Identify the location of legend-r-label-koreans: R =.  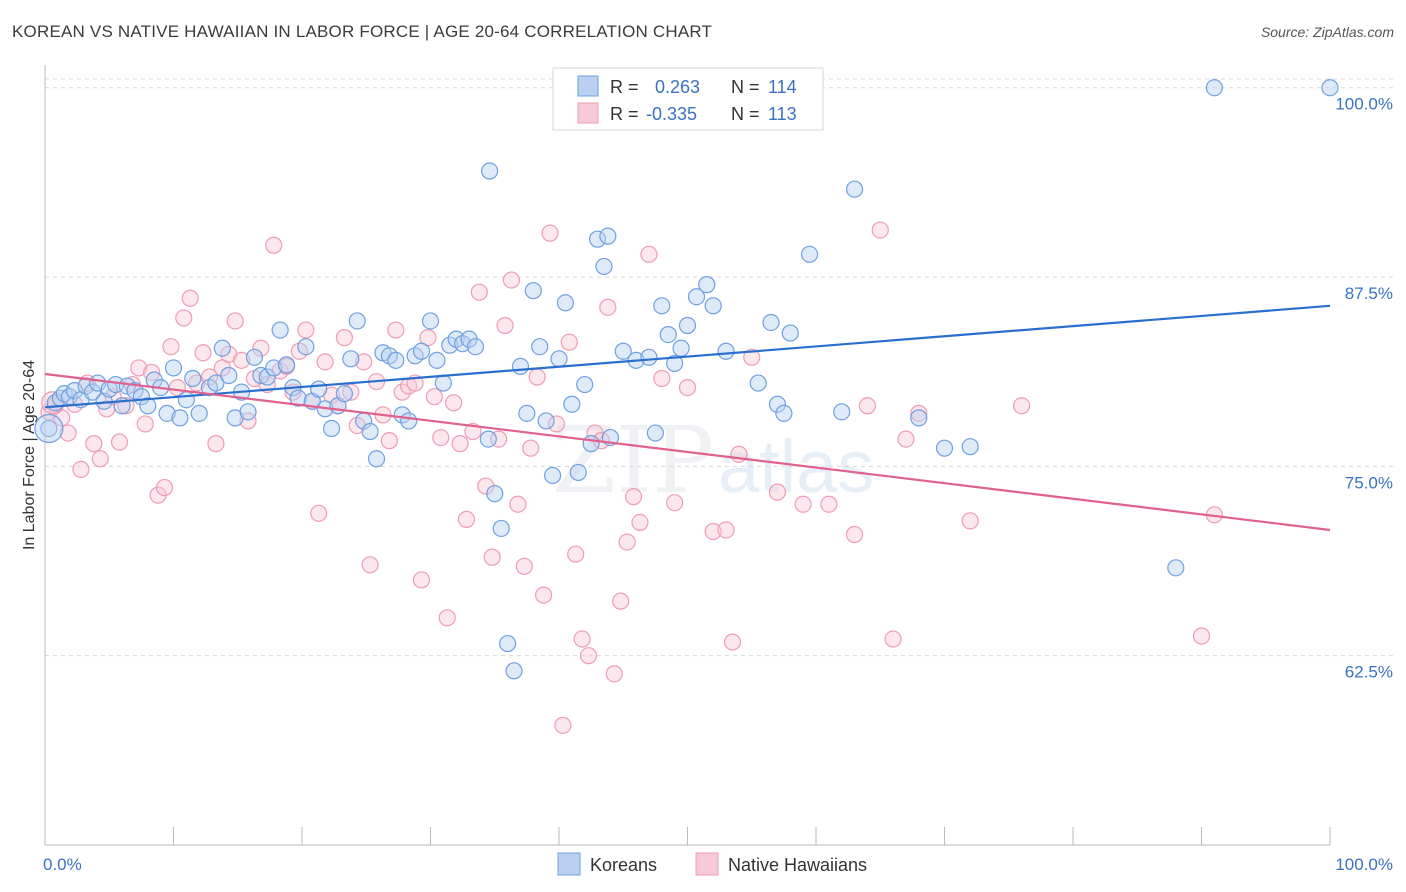
(624, 87).